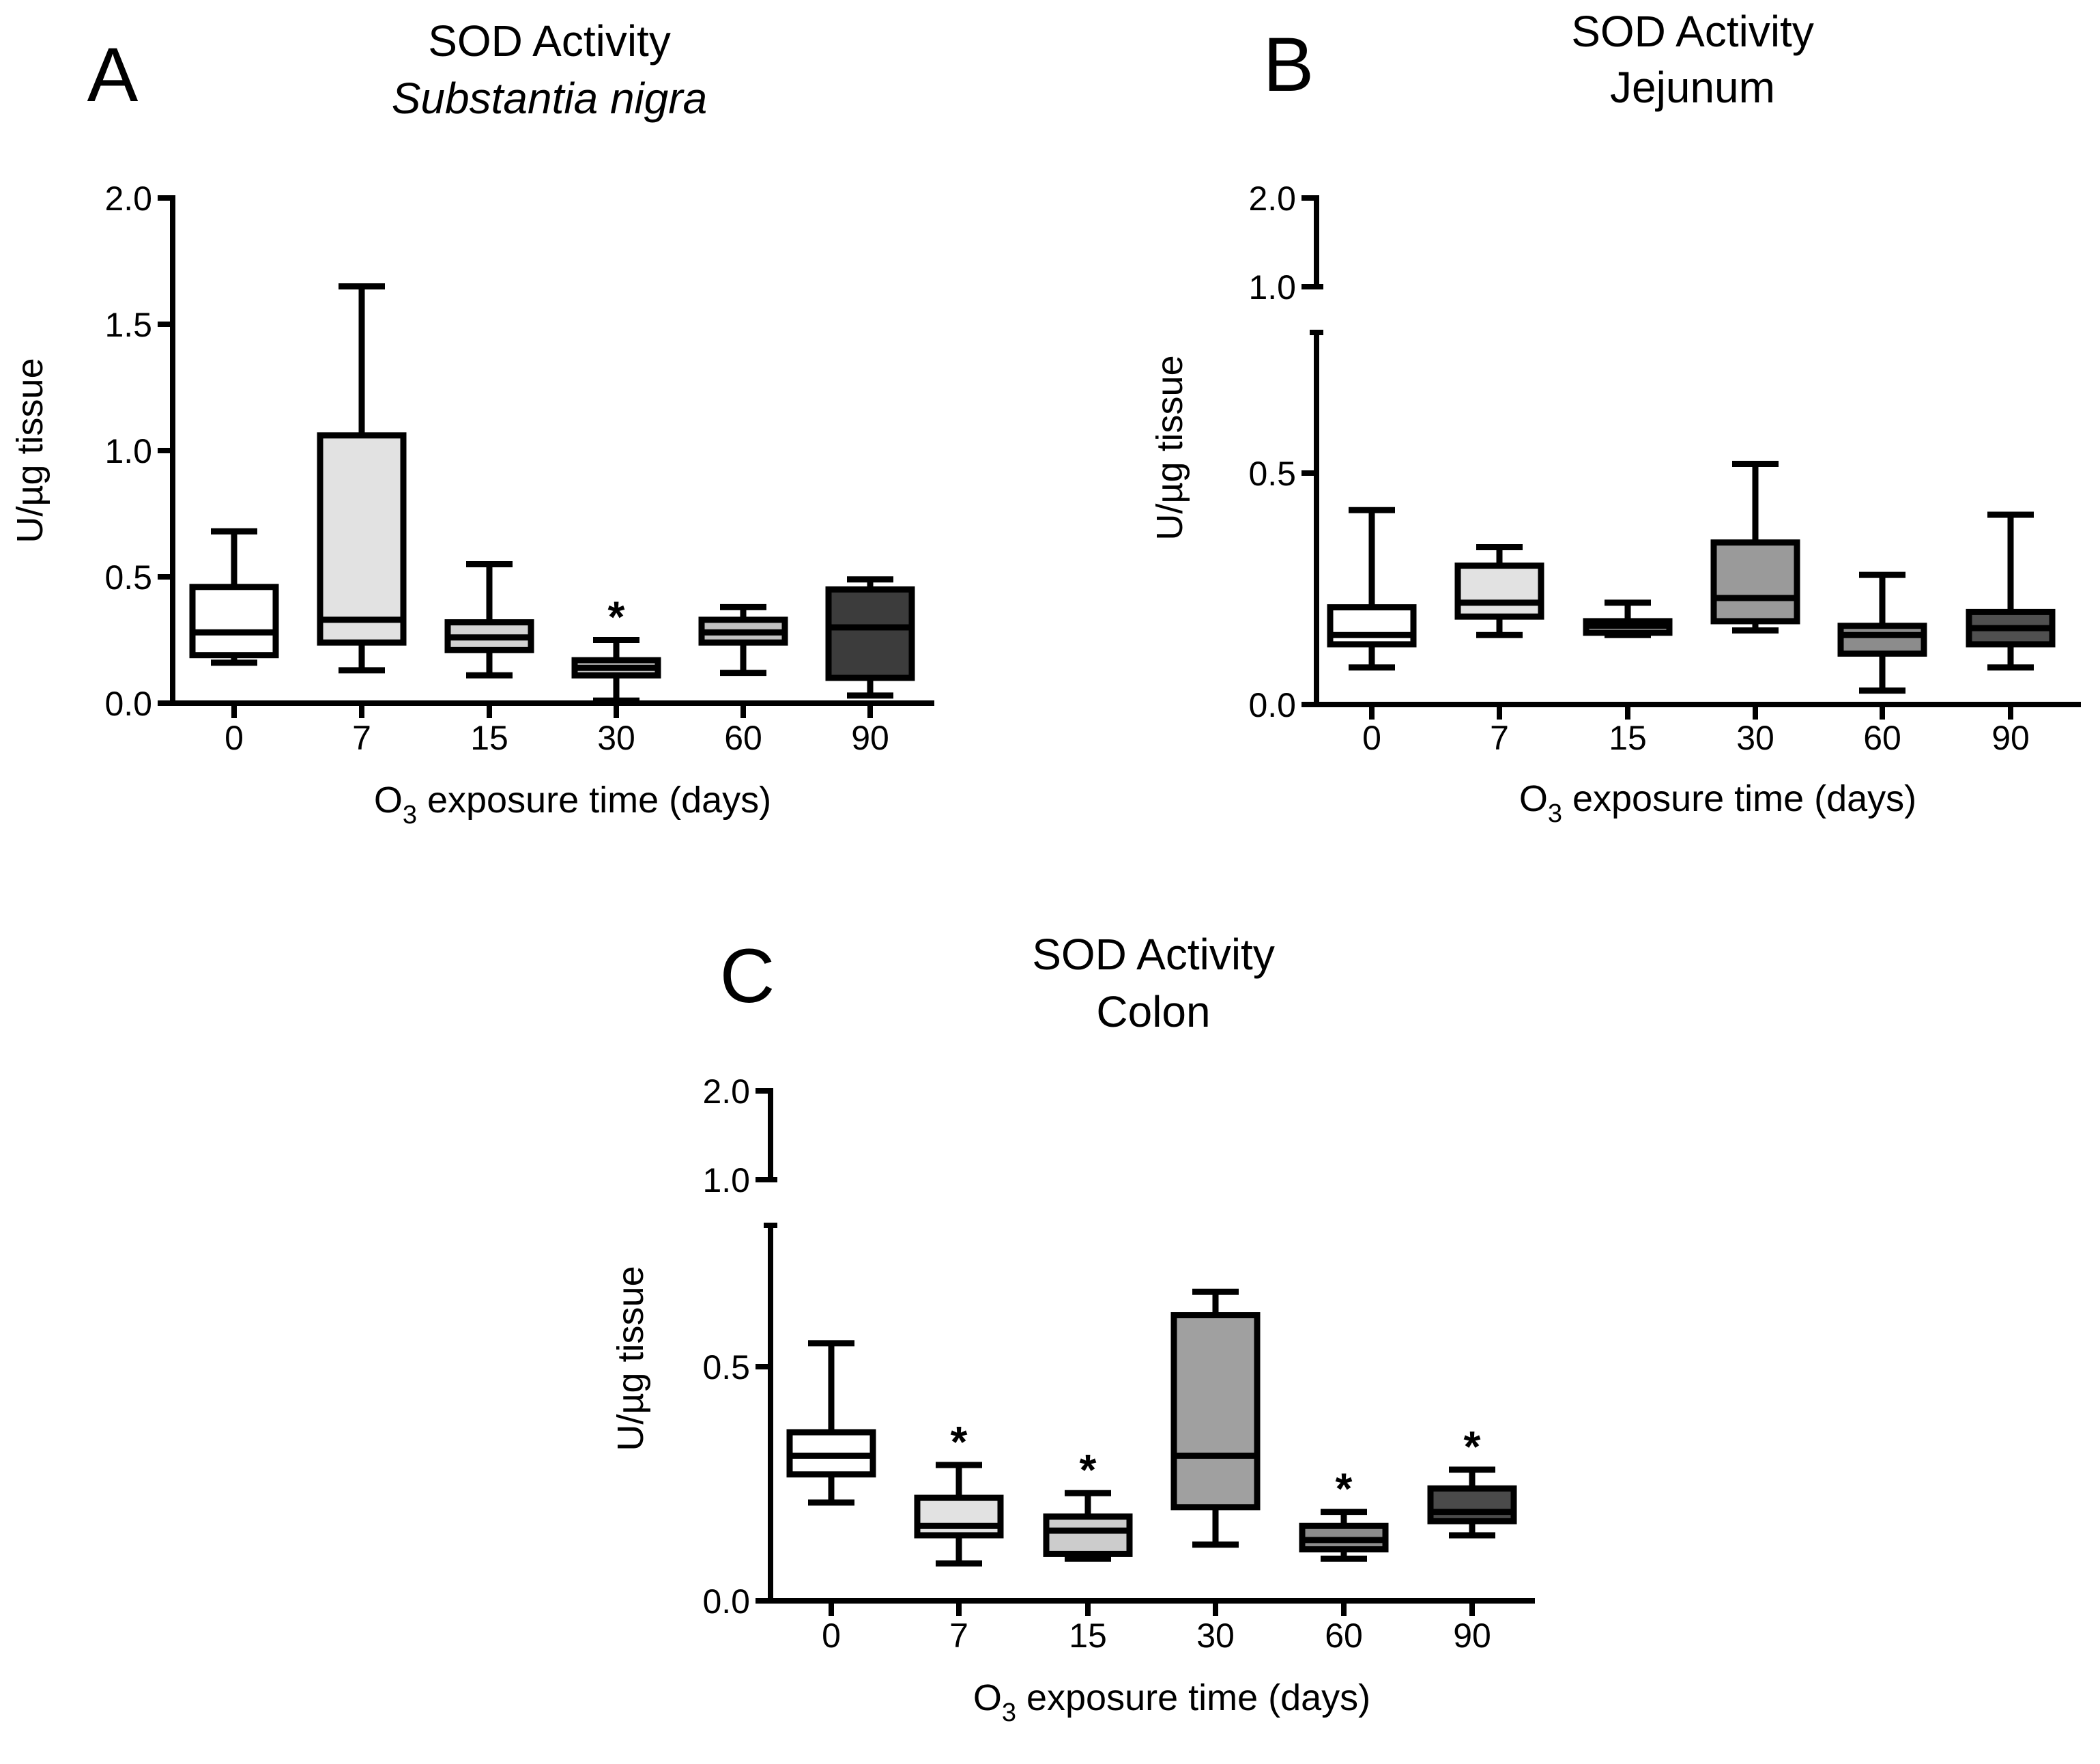  I want to click on box-plot-60: *, so click(1344, 1513).